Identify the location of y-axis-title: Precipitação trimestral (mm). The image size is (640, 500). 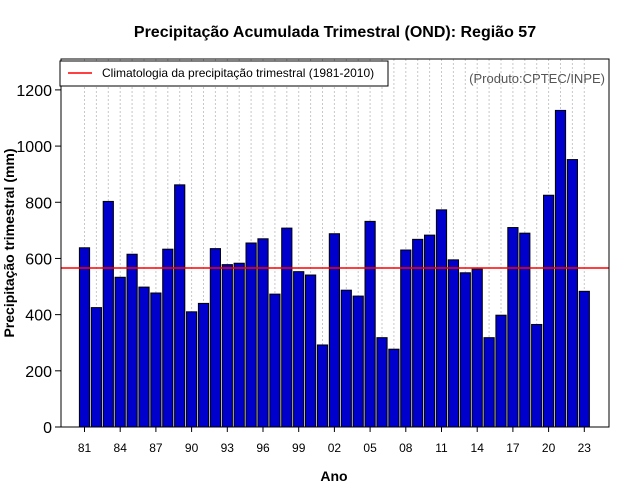
(9, 242).